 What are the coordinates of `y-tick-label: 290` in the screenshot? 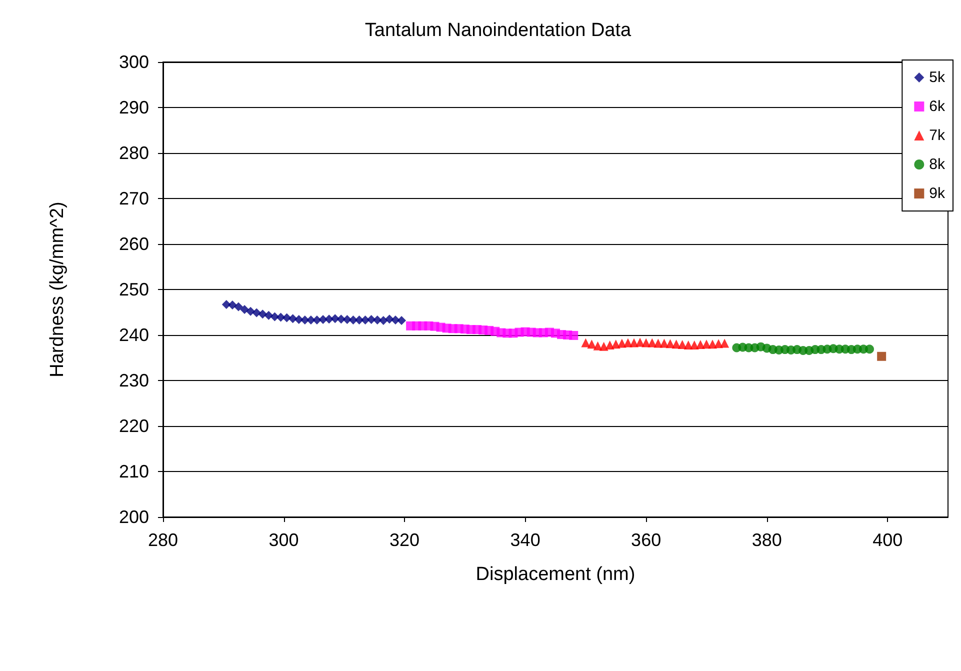 It's located at (133, 108).